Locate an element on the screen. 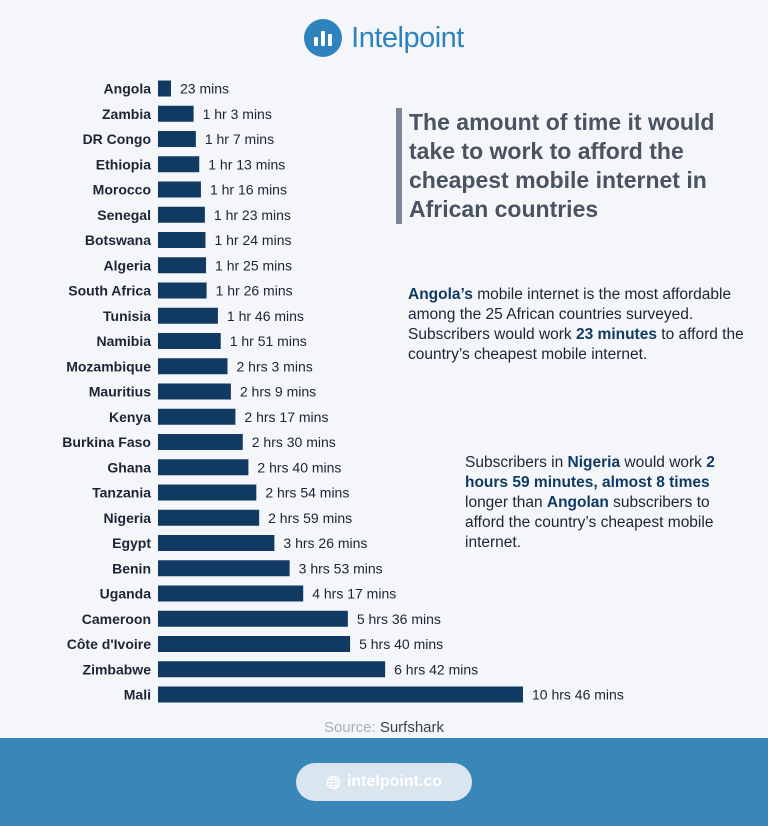 The image size is (768, 826). category-label: Angola is located at coordinates (128, 89).